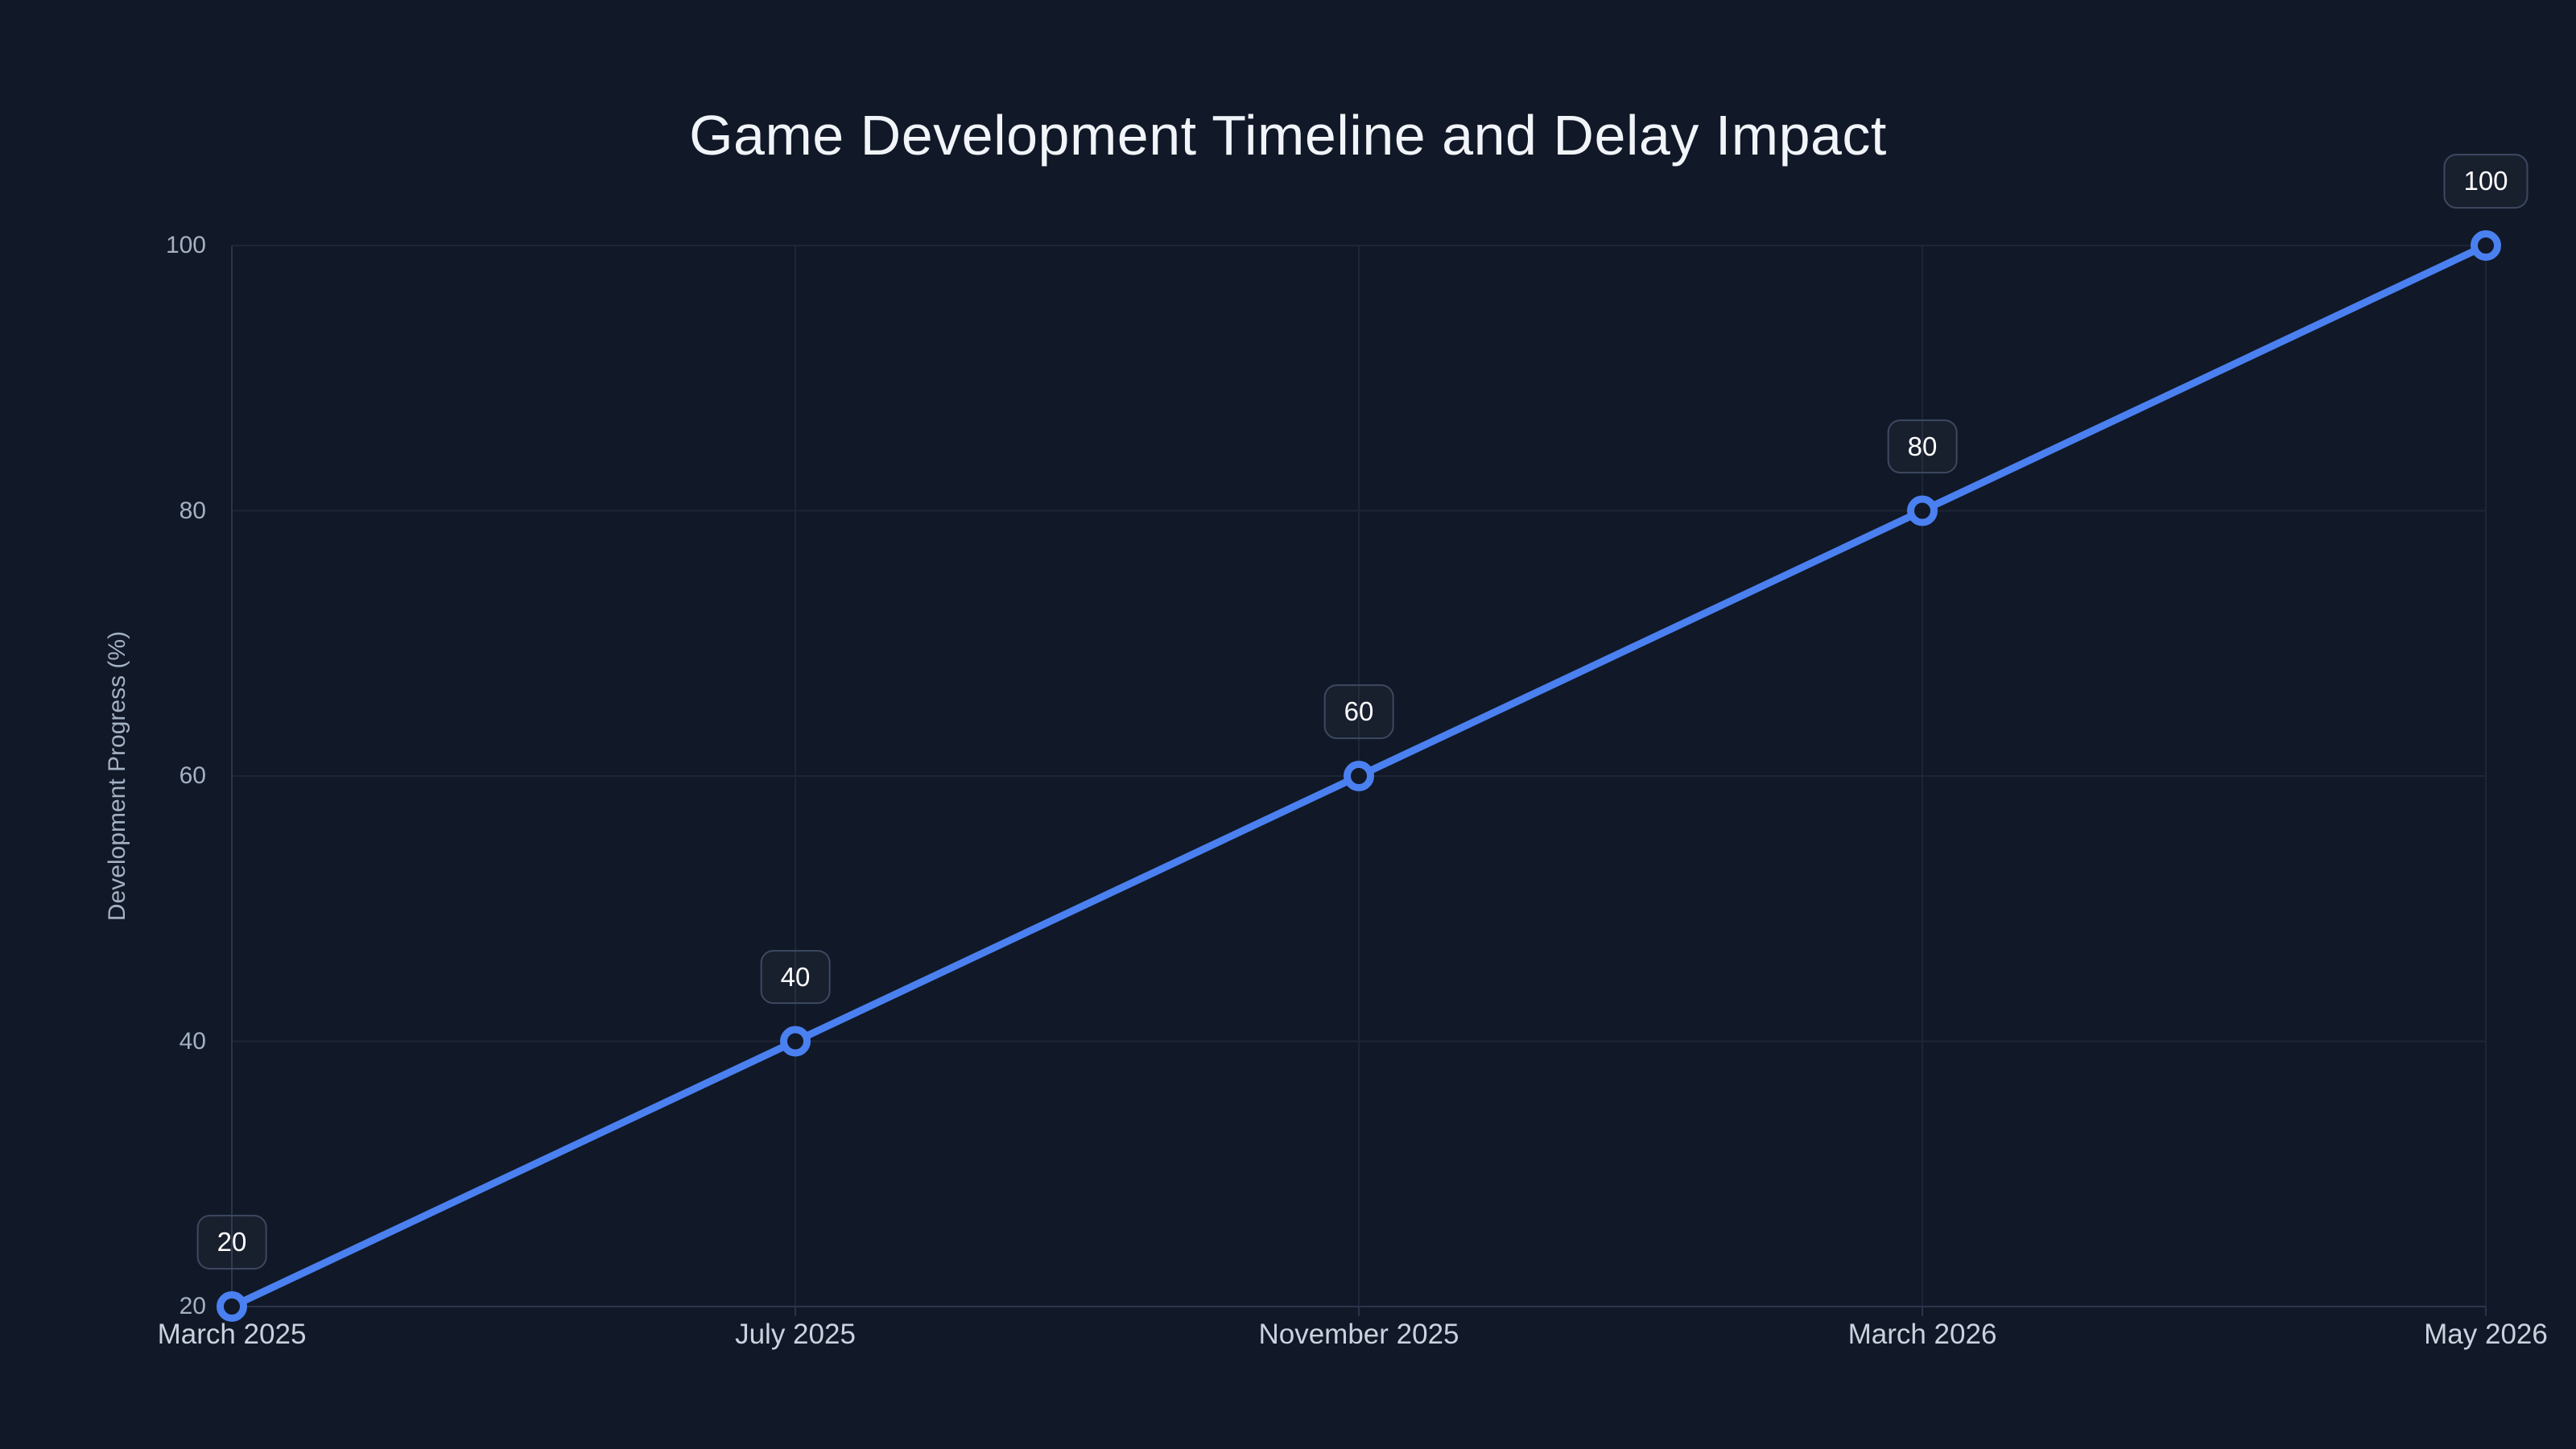 The image size is (2576, 1449). I want to click on y-tick-label: 40, so click(192, 1041).